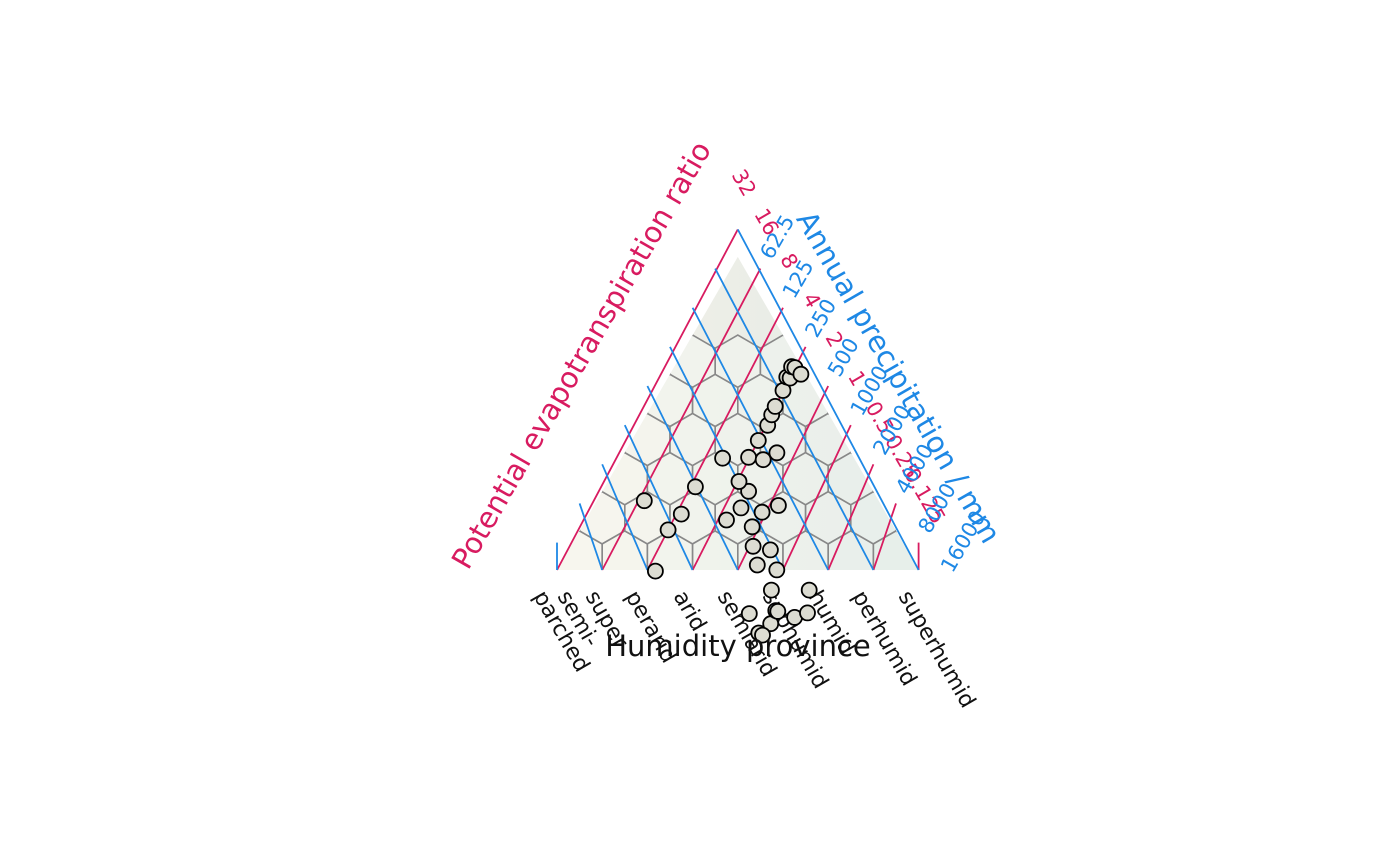 The height and width of the screenshot is (866, 1400). I want to click on data-points, so click(726, 501).